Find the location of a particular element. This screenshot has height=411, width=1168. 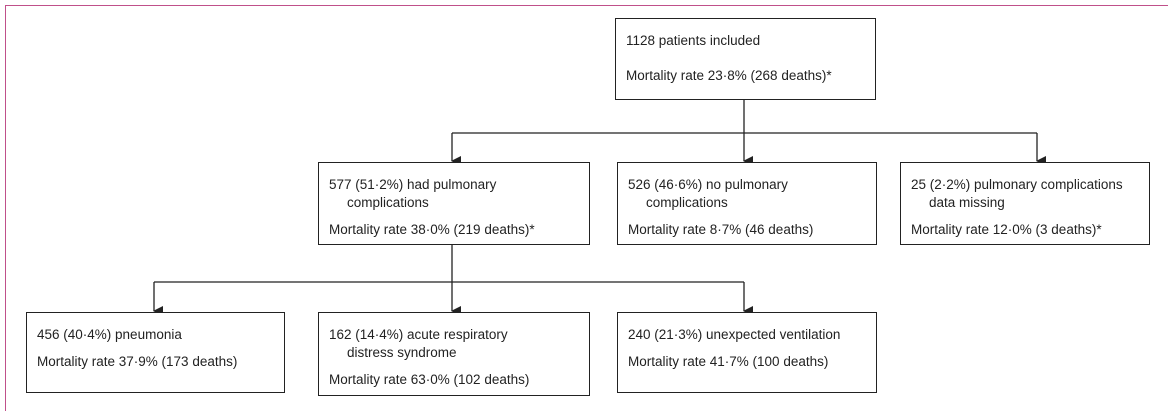

node-label: 162 (14·4%) acute respiratory is located at coordinates (418, 334).